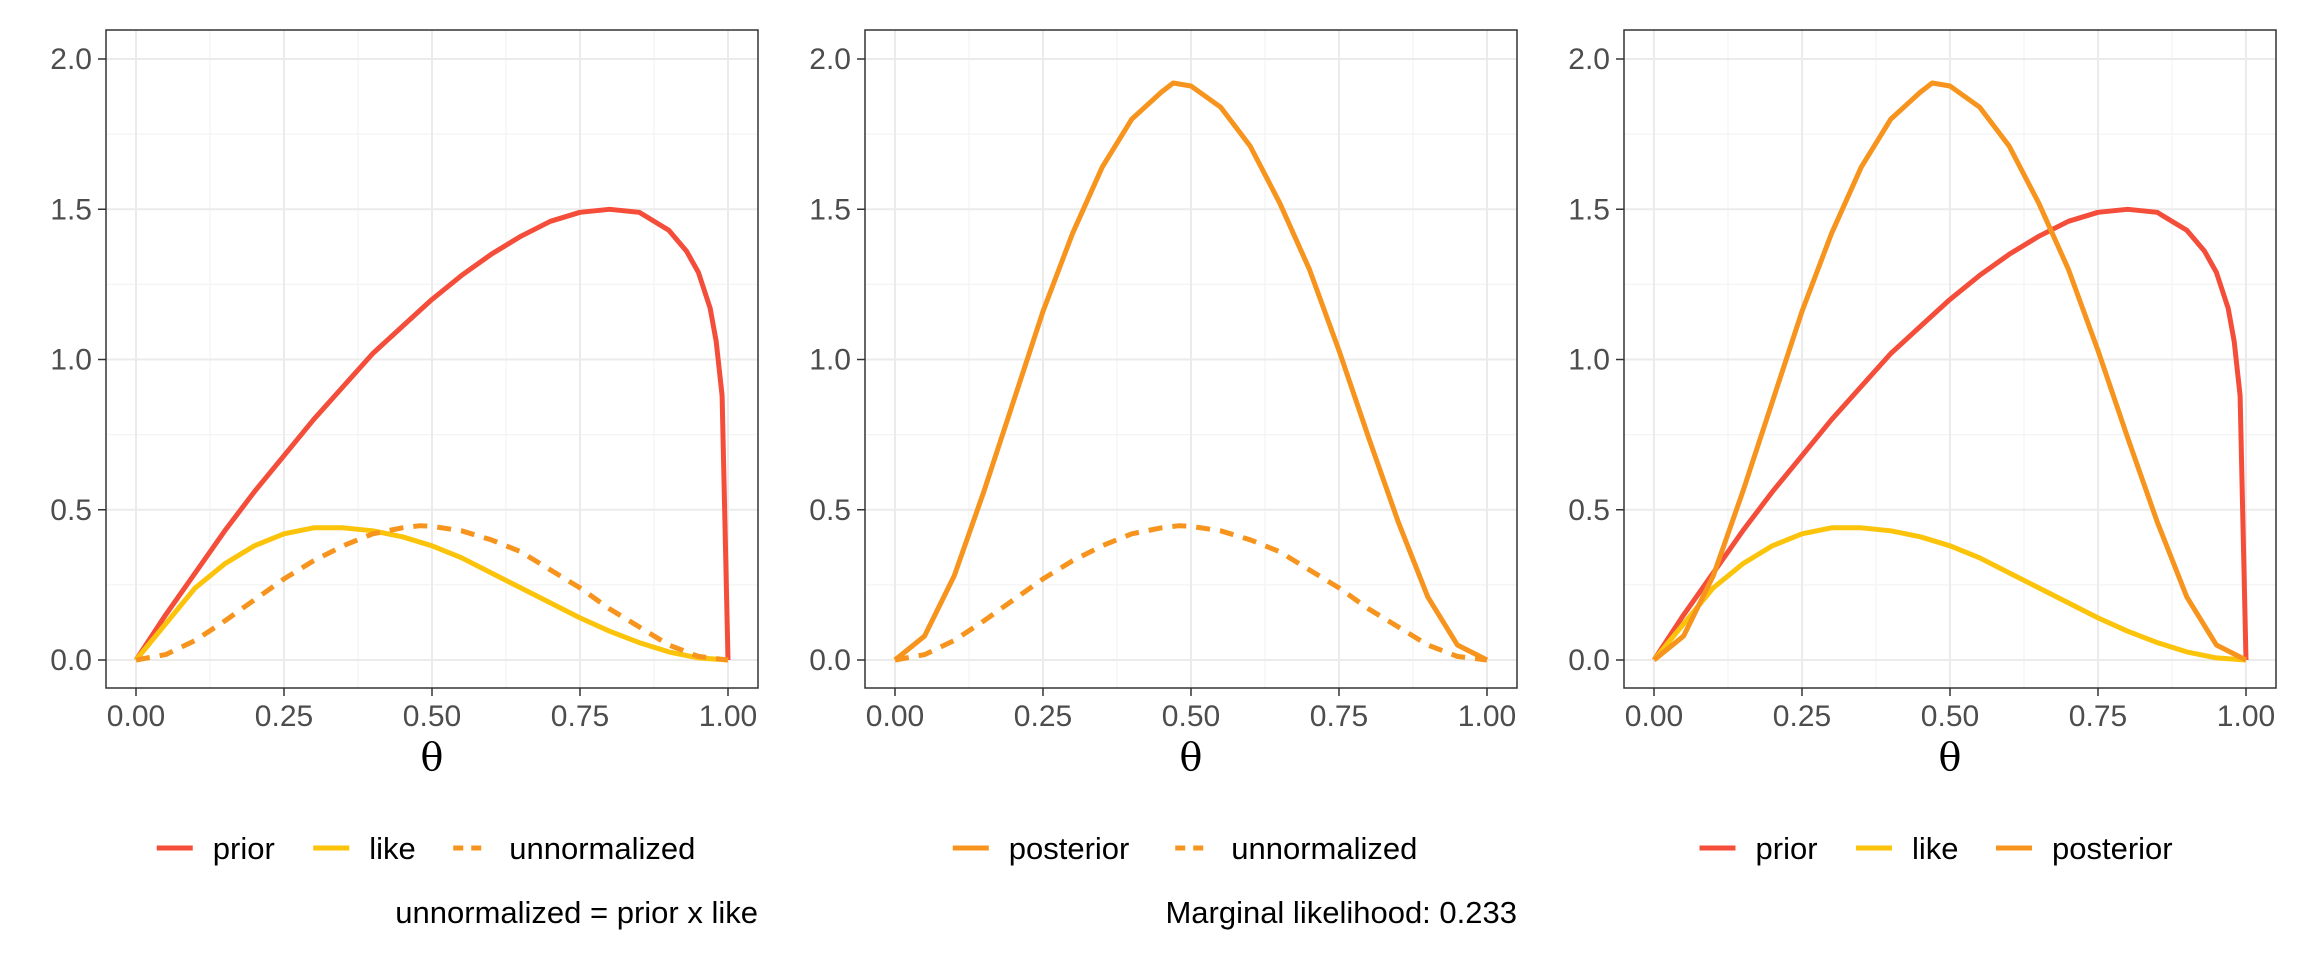 This screenshot has height=960, width=2304. What do you see at coordinates (576, 912) in the screenshot?
I see `panel-caption: unnormalized = prior x like` at bounding box center [576, 912].